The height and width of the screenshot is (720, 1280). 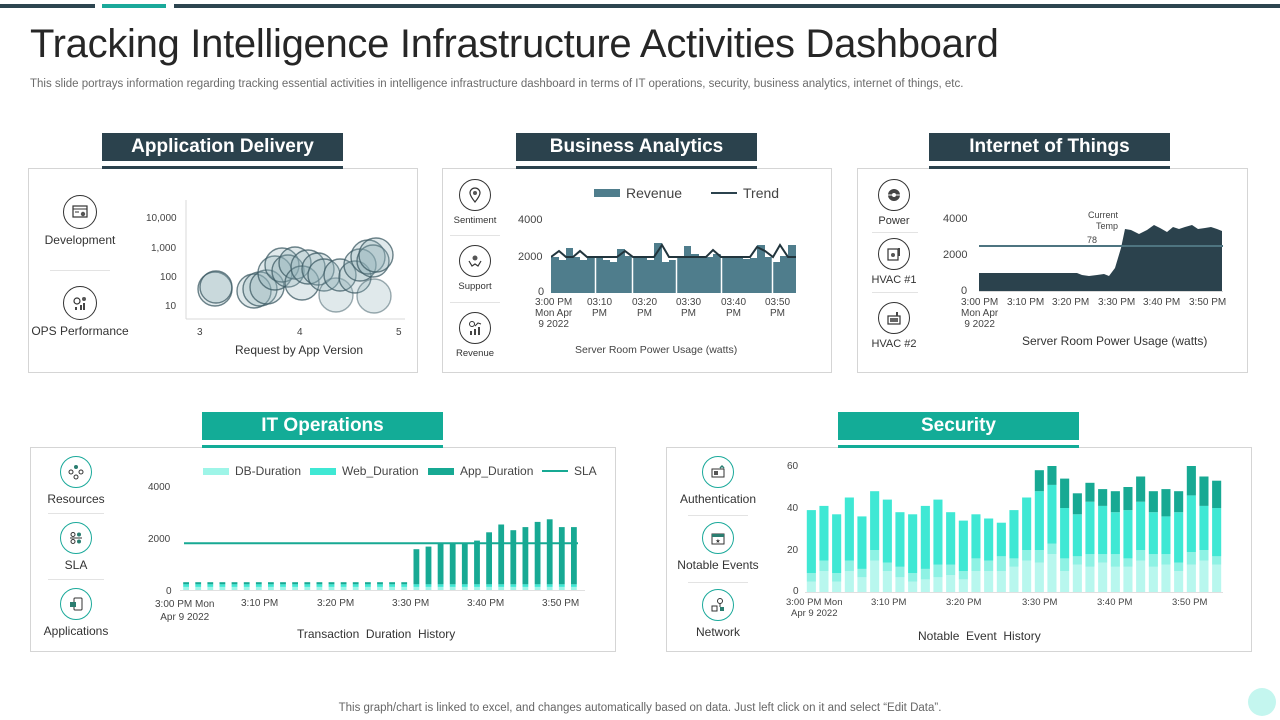 What do you see at coordinates (894, 221) in the screenshot?
I see `sidebar-label: Power` at bounding box center [894, 221].